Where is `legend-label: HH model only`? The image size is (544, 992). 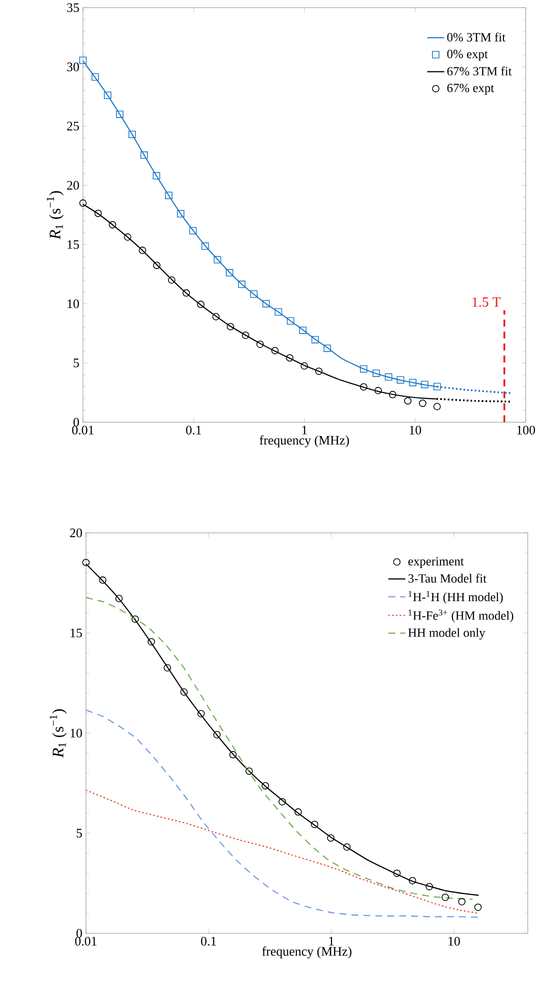 legend-label: HH model only is located at coordinates (447, 634).